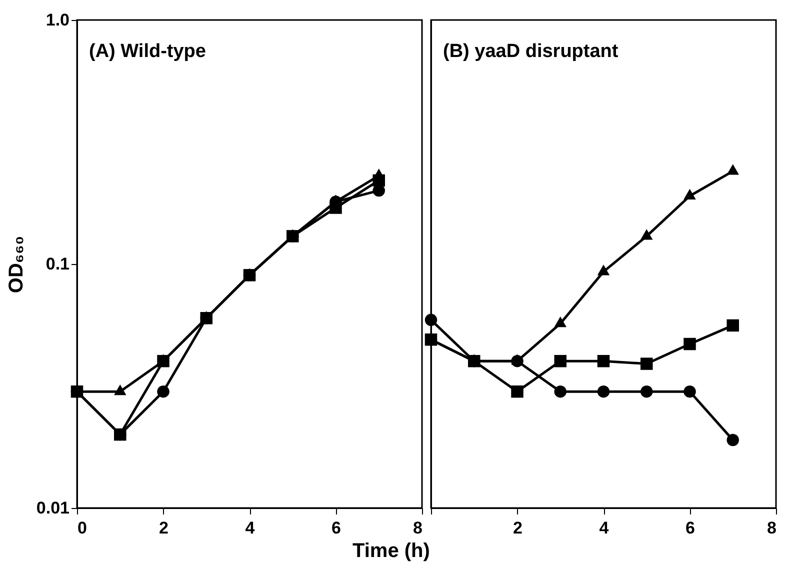  What do you see at coordinates (58, 20) in the screenshot?
I see `y-tick-label: 1.0` at bounding box center [58, 20].